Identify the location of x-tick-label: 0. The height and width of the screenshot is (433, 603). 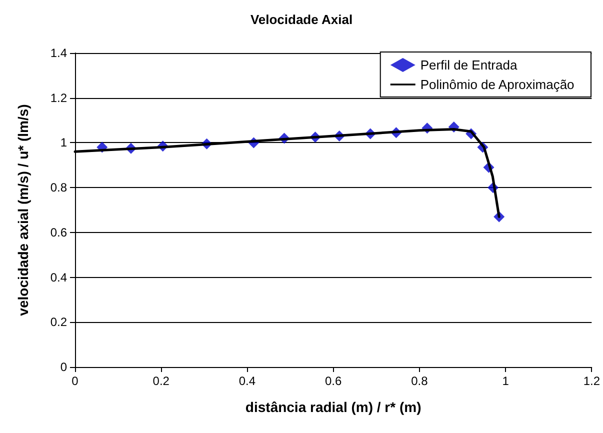
(75, 381).